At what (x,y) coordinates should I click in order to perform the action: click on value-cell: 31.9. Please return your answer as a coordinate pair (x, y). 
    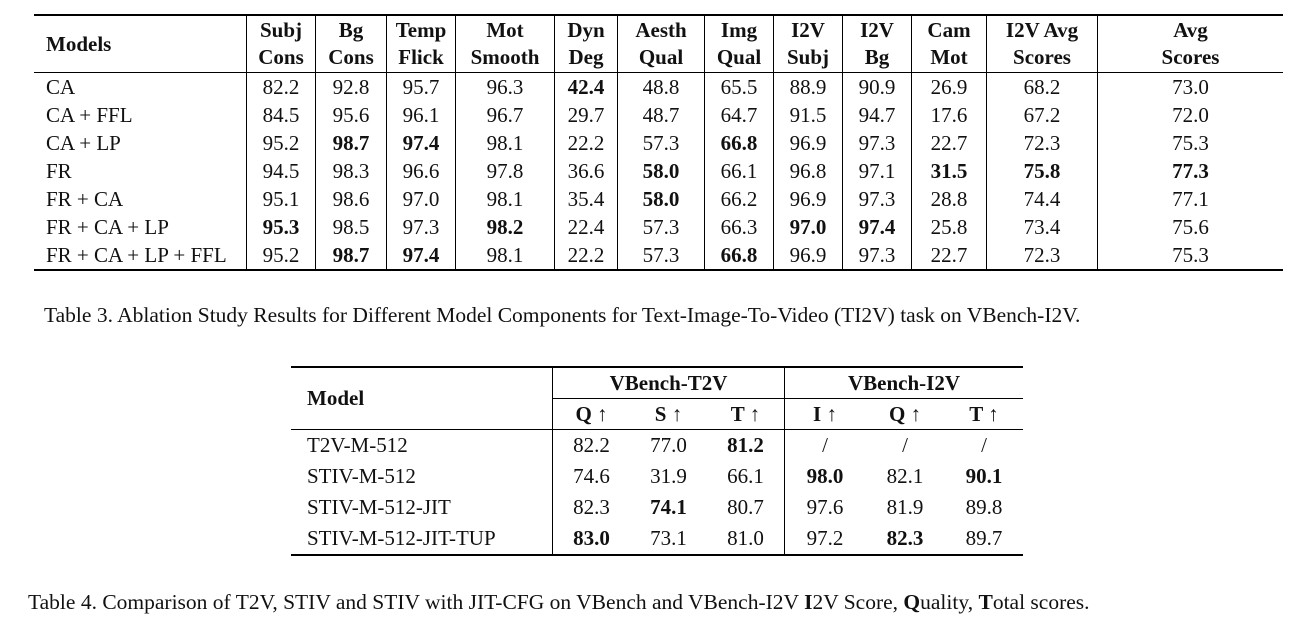
    Looking at the image, I should click on (668, 476).